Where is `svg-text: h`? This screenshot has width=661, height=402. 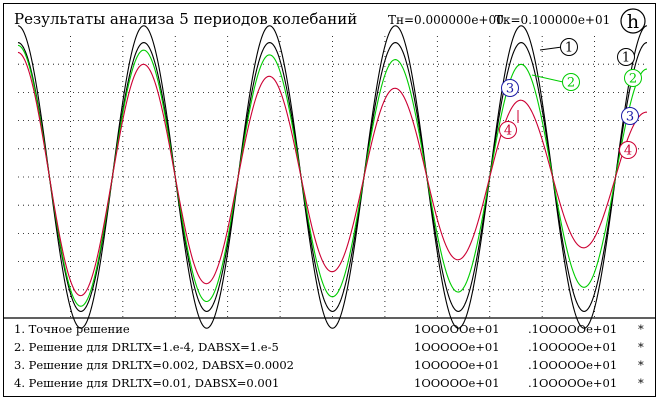
svg-text: h is located at coordinates (633, 22).